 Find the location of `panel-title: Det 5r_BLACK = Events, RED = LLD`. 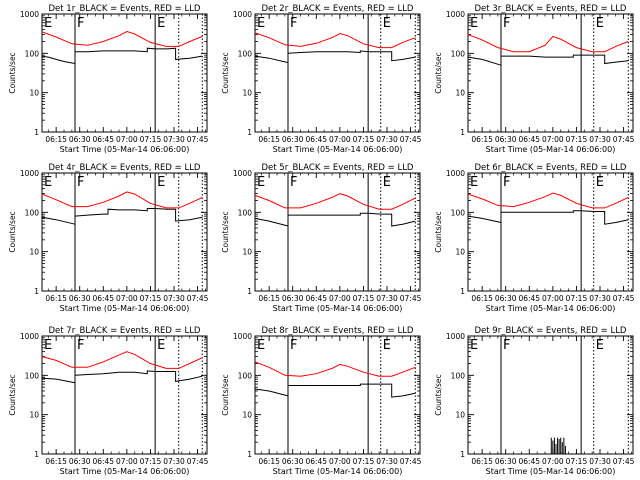

panel-title: Det 5r_BLACK = Events, RED = LLD is located at coordinates (338, 168).